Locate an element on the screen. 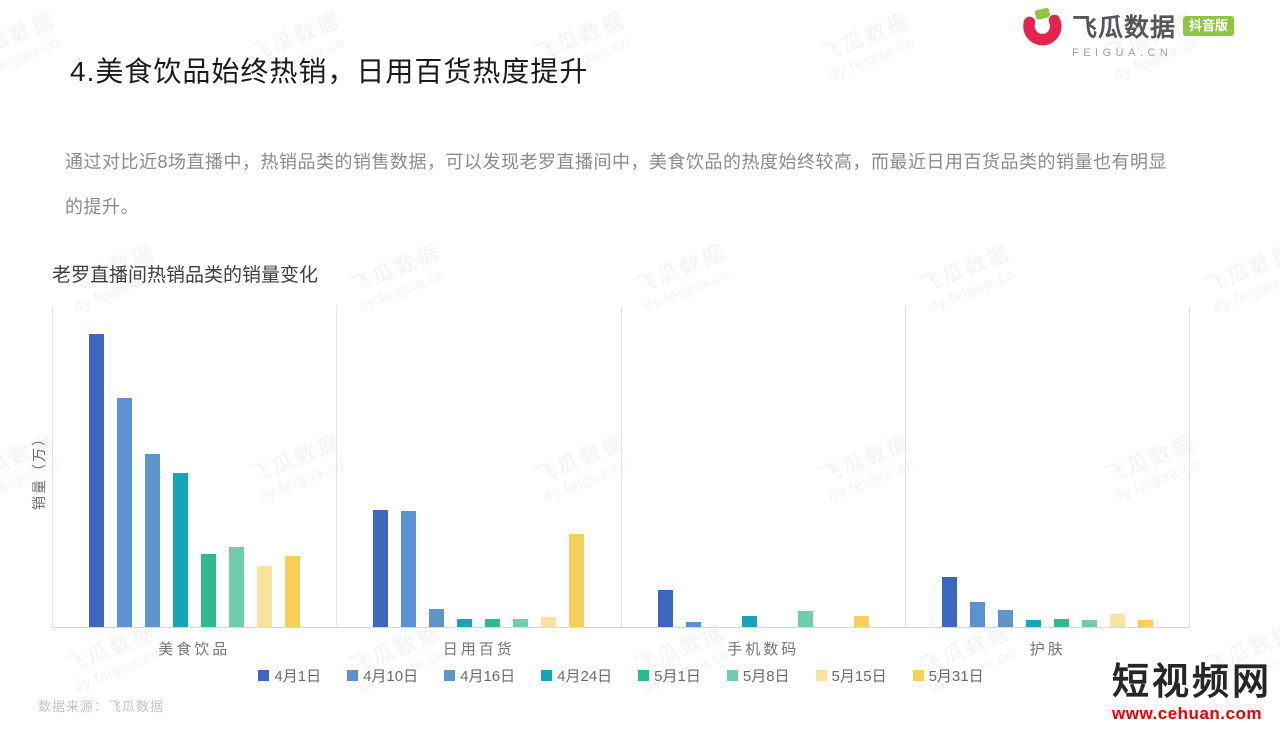  bar-5月31日-护肤 is located at coordinates (1145, 623).